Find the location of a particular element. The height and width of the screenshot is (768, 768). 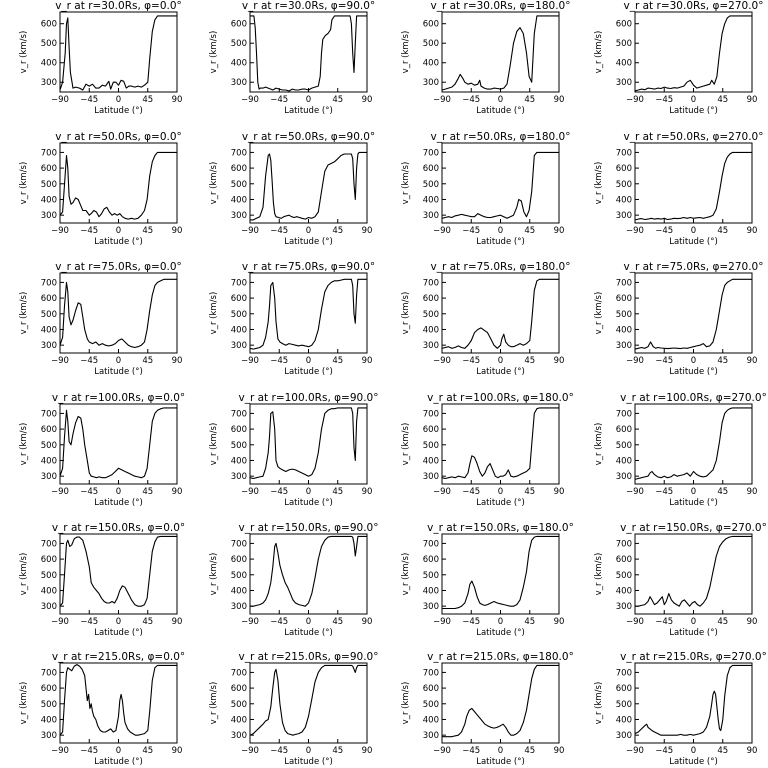

subplot-title: v_r at r=150.0Rs, φ=0.0° is located at coordinates (118, 528).